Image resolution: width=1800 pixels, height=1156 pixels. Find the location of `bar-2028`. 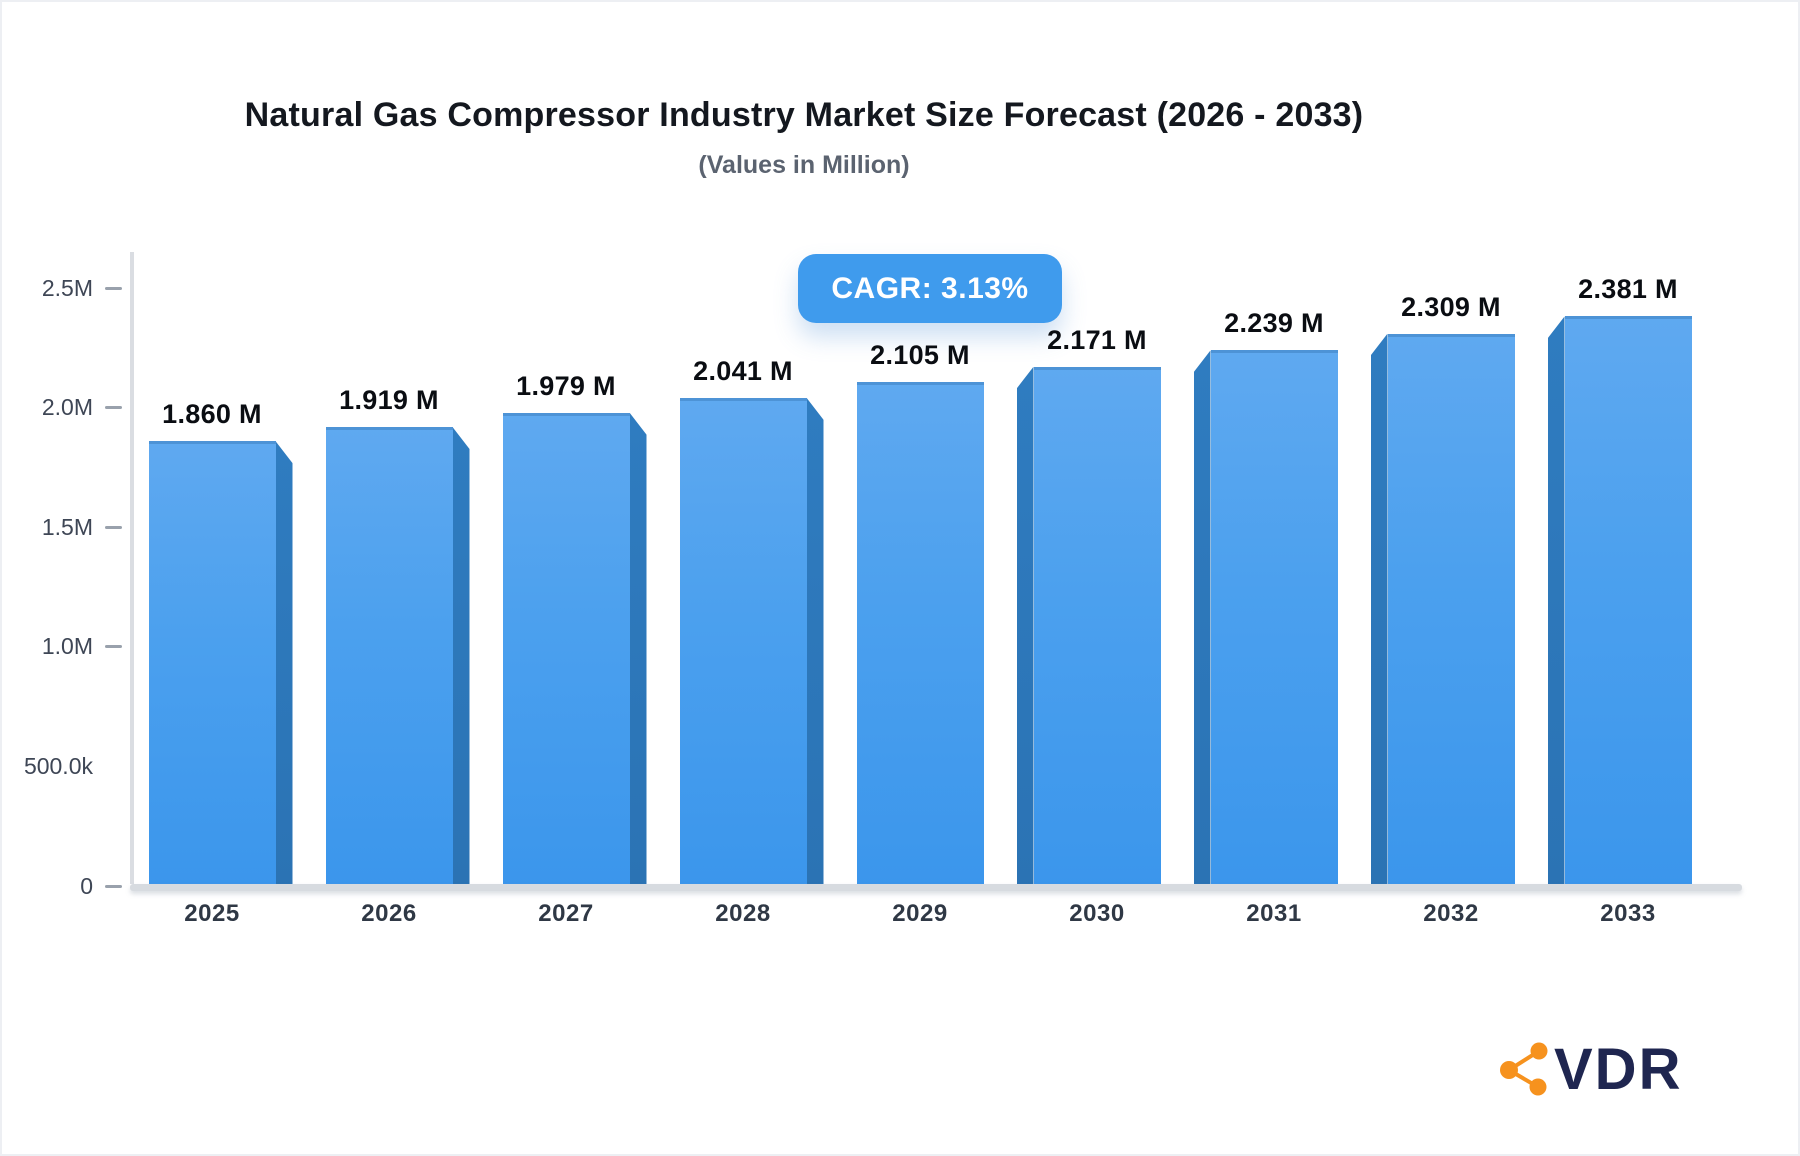

bar-2028 is located at coordinates (743, 641).